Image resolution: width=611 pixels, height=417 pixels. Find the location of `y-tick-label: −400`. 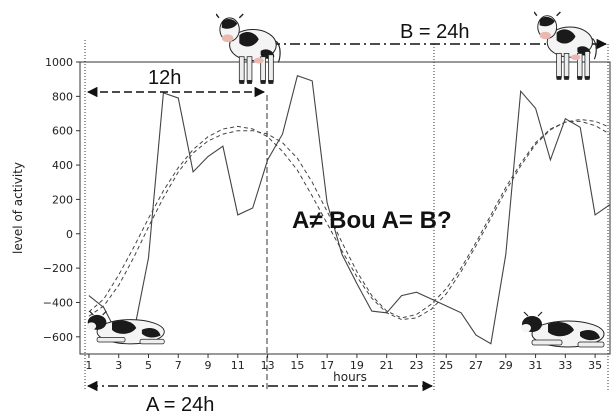

y-tick-label: −400 is located at coordinates (58, 302).